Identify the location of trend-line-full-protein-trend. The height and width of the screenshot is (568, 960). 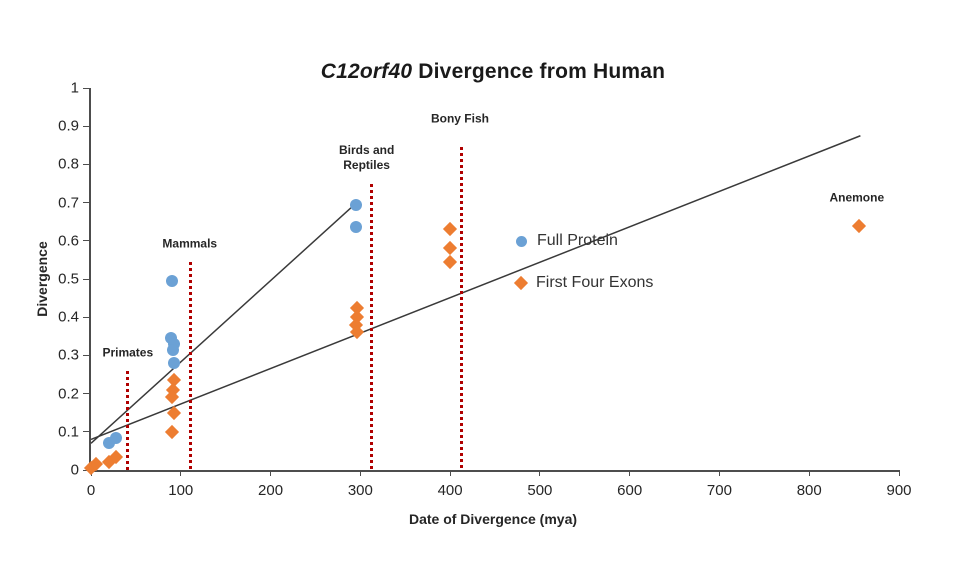
(224, 323).